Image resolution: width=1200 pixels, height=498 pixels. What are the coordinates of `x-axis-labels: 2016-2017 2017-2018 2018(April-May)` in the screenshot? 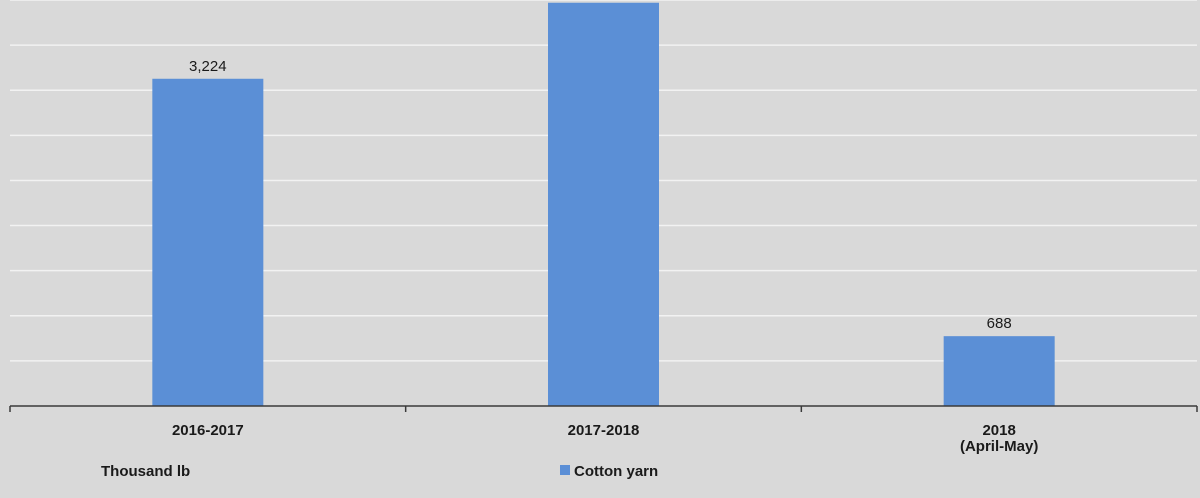 It's located at (605, 438).